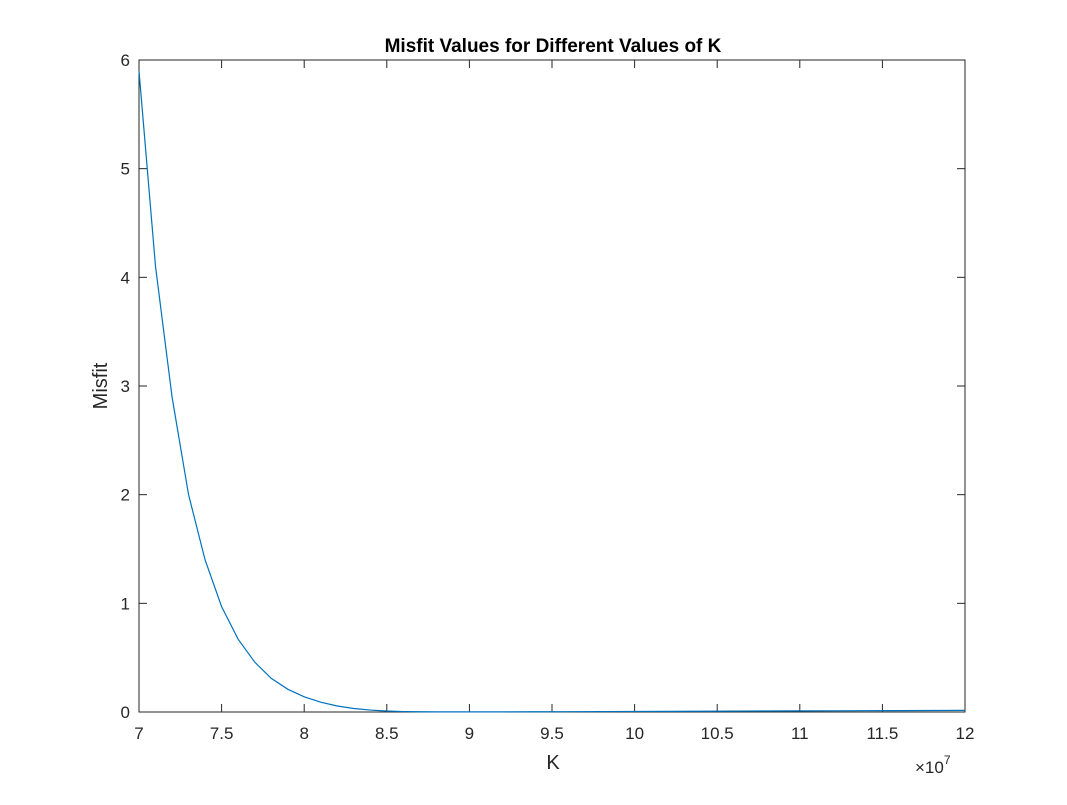  Describe the element at coordinates (125, 495) in the screenshot. I see `y-tick-label: 2` at that location.